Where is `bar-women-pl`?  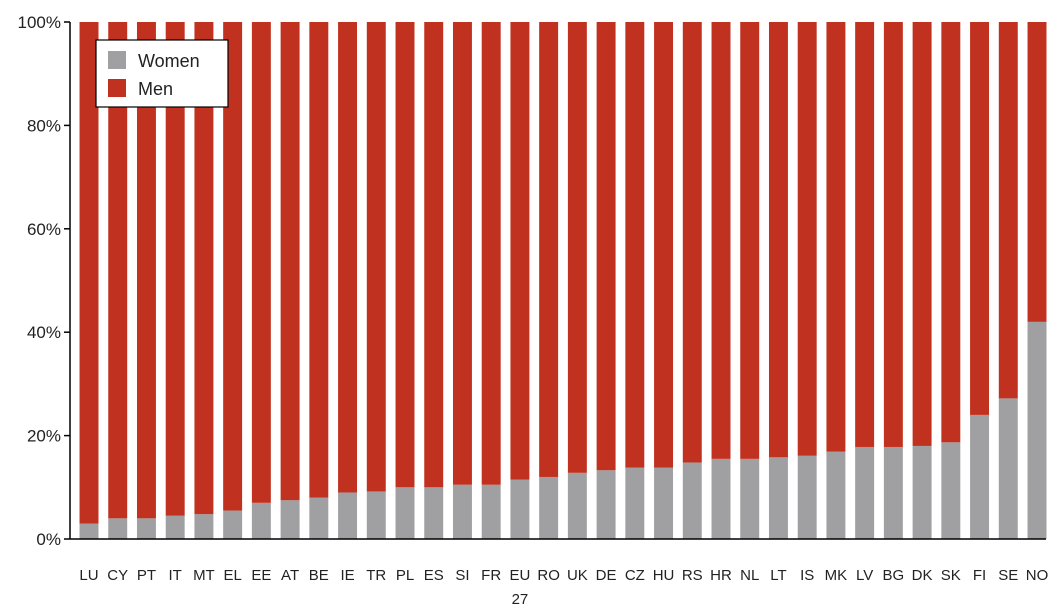 bar-women-pl is located at coordinates (405, 513).